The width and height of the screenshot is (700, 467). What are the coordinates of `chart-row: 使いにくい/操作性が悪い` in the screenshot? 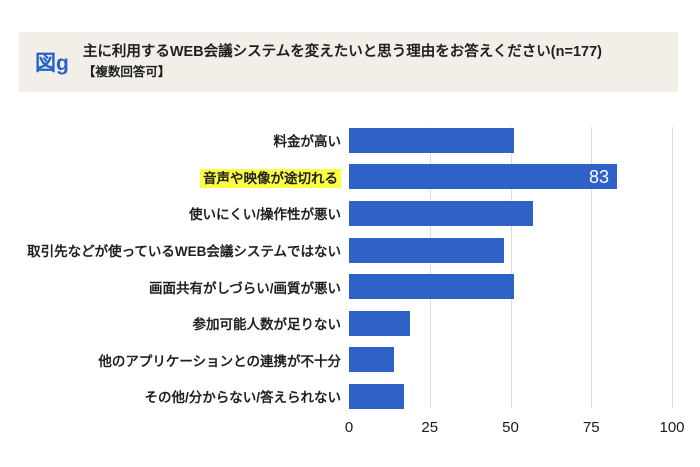 It's located at (346, 213).